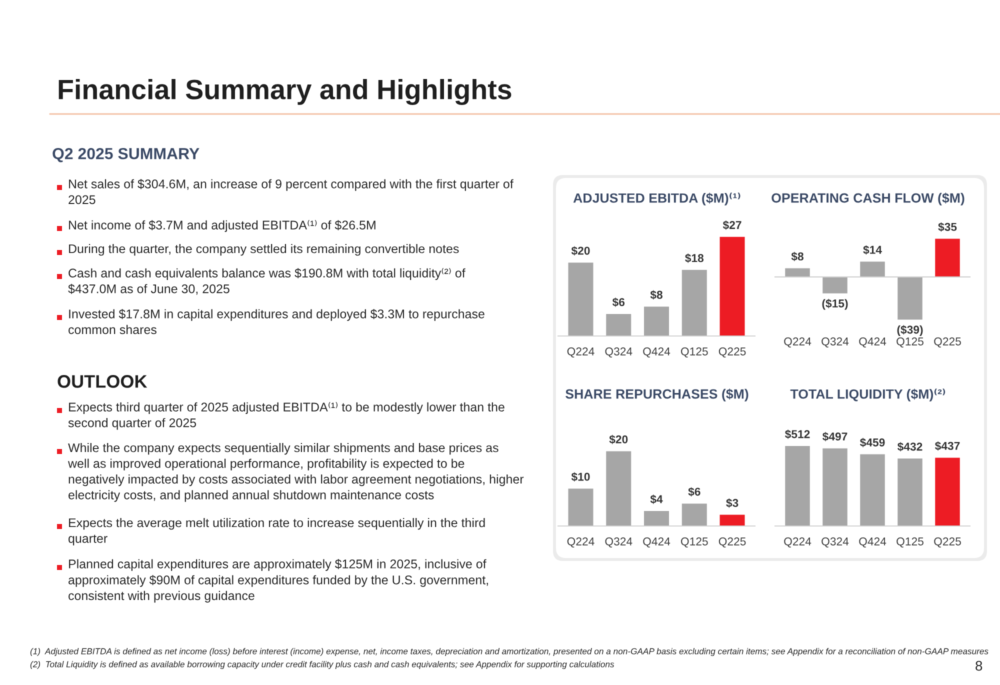  What do you see at coordinates (656, 199) in the screenshot?
I see `chart-title: ADJUSTED EBITDA ($M)⁽¹⁾` at bounding box center [656, 199].